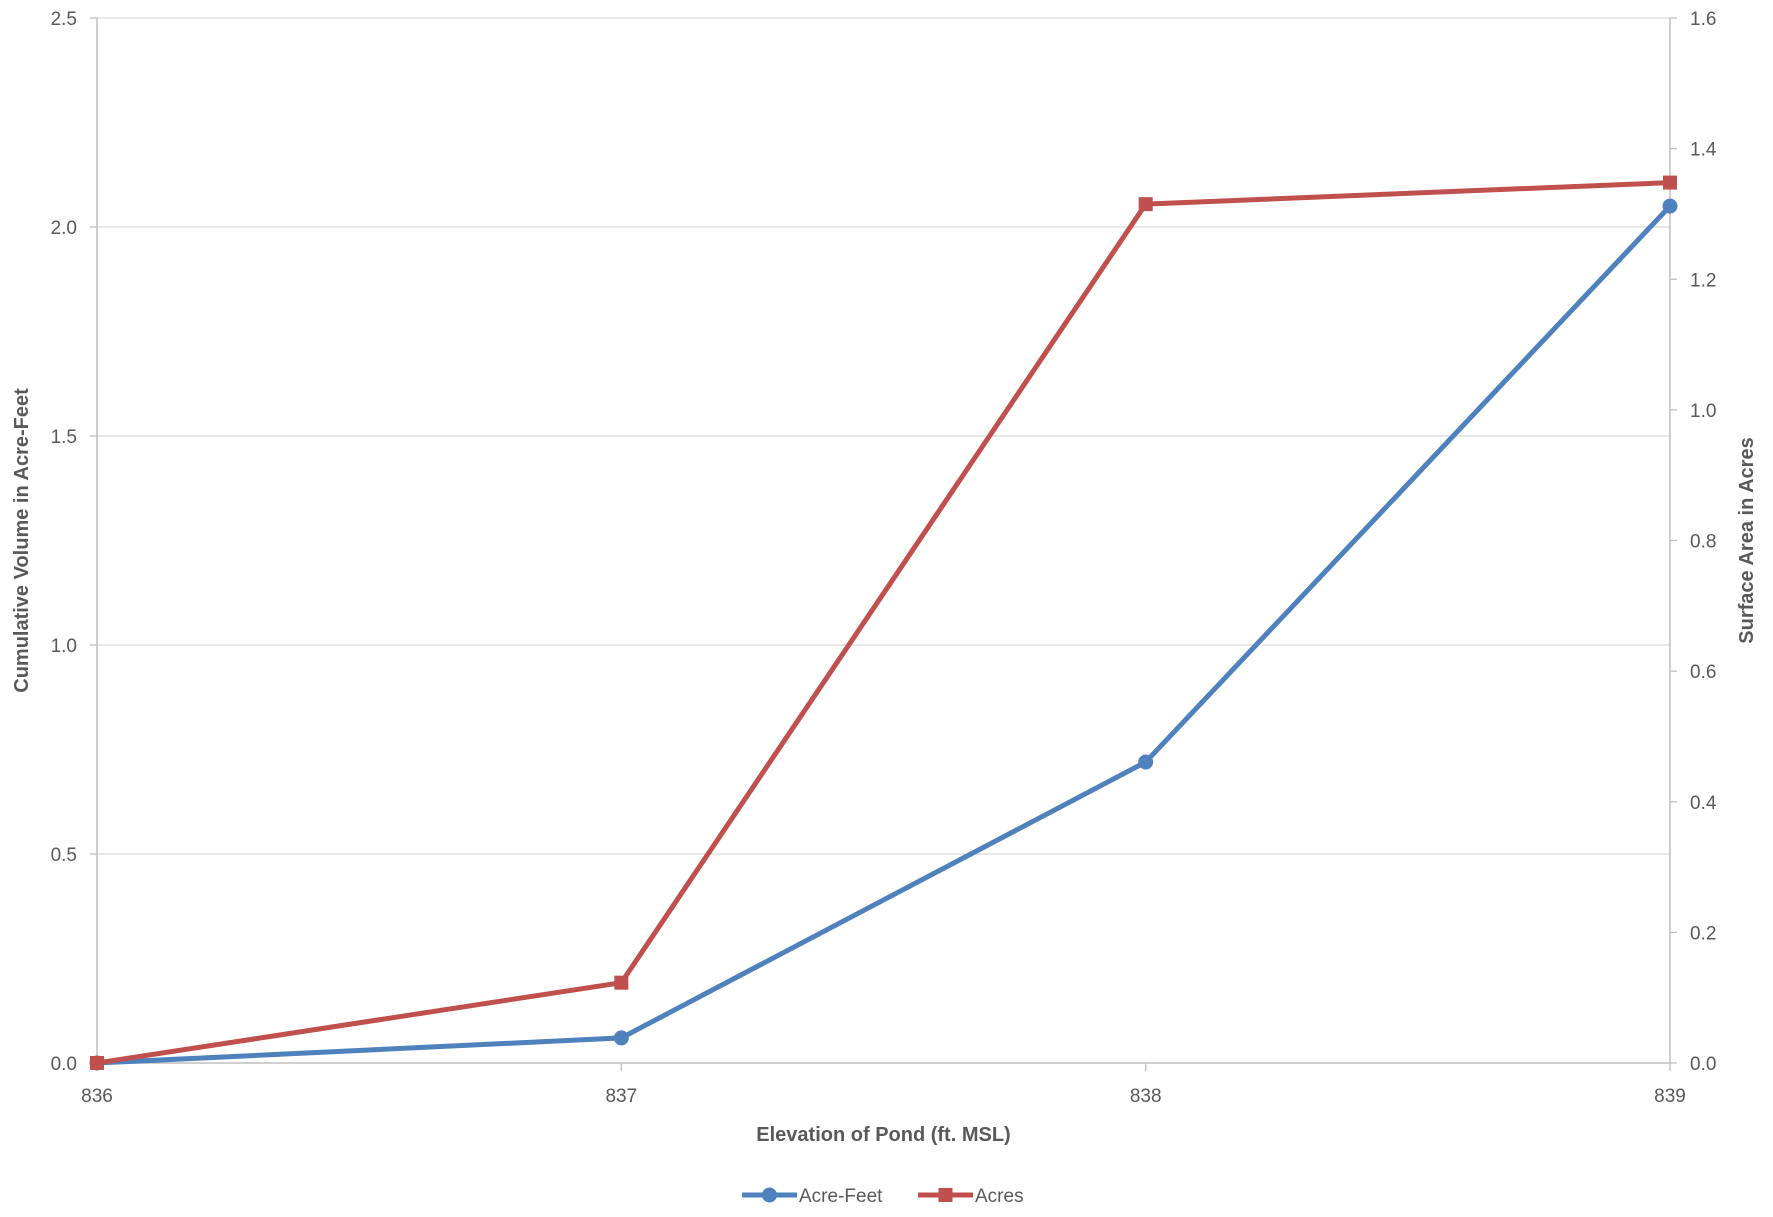 Image resolution: width=1773 pixels, height=1217 pixels. I want to click on y-axis-left-title: Cumulative Volume in Acre-Feet, so click(22, 540).